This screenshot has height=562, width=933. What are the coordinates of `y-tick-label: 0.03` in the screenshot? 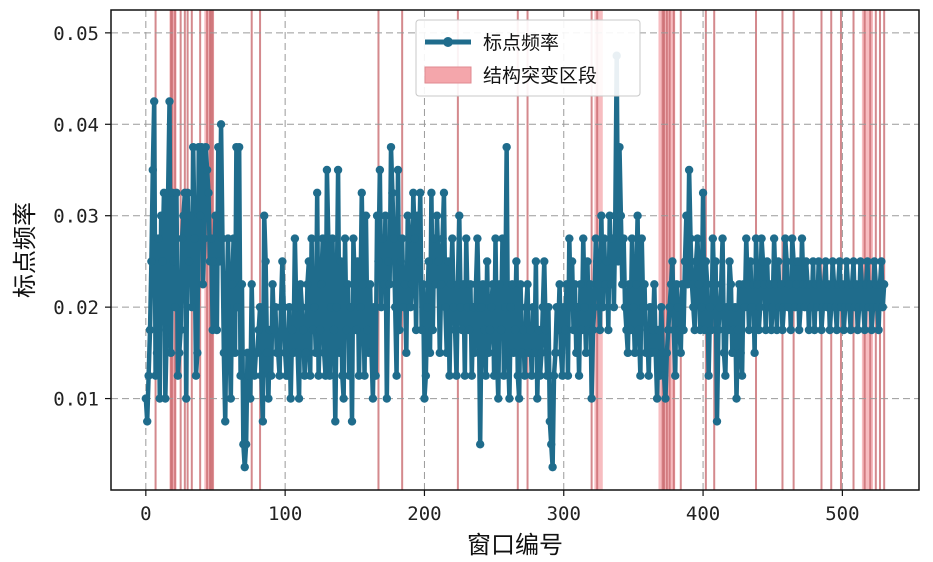 It's located at (76, 217).